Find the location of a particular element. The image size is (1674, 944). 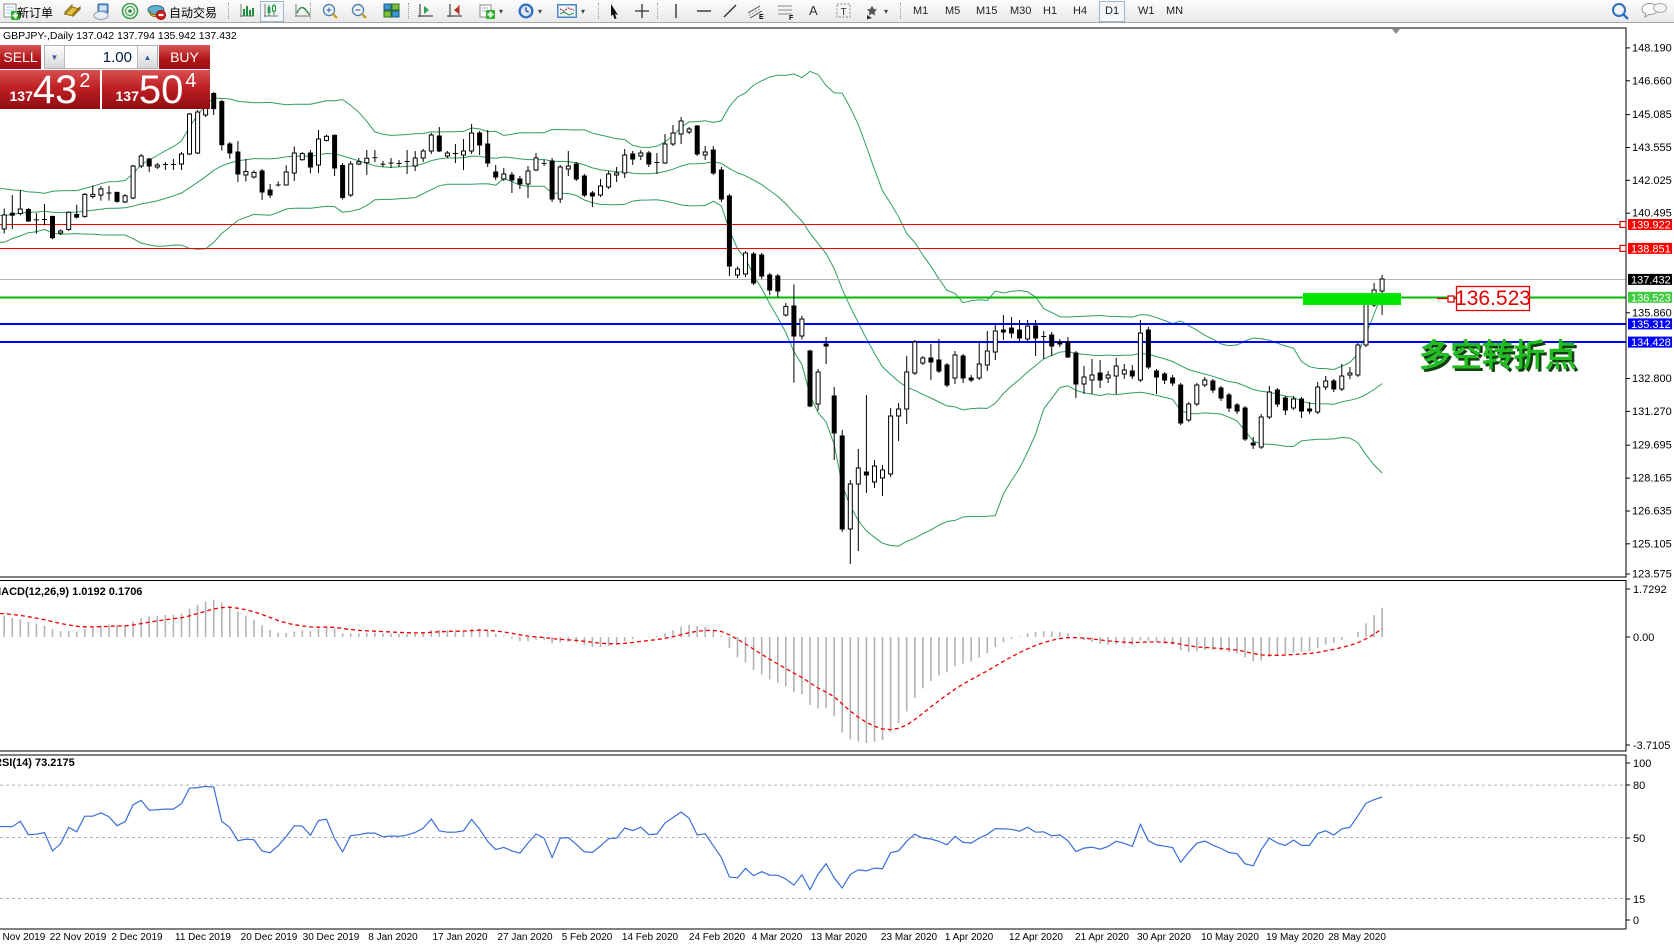

svg-text: 30 Dec 2019 is located at coordinates (331, 937).